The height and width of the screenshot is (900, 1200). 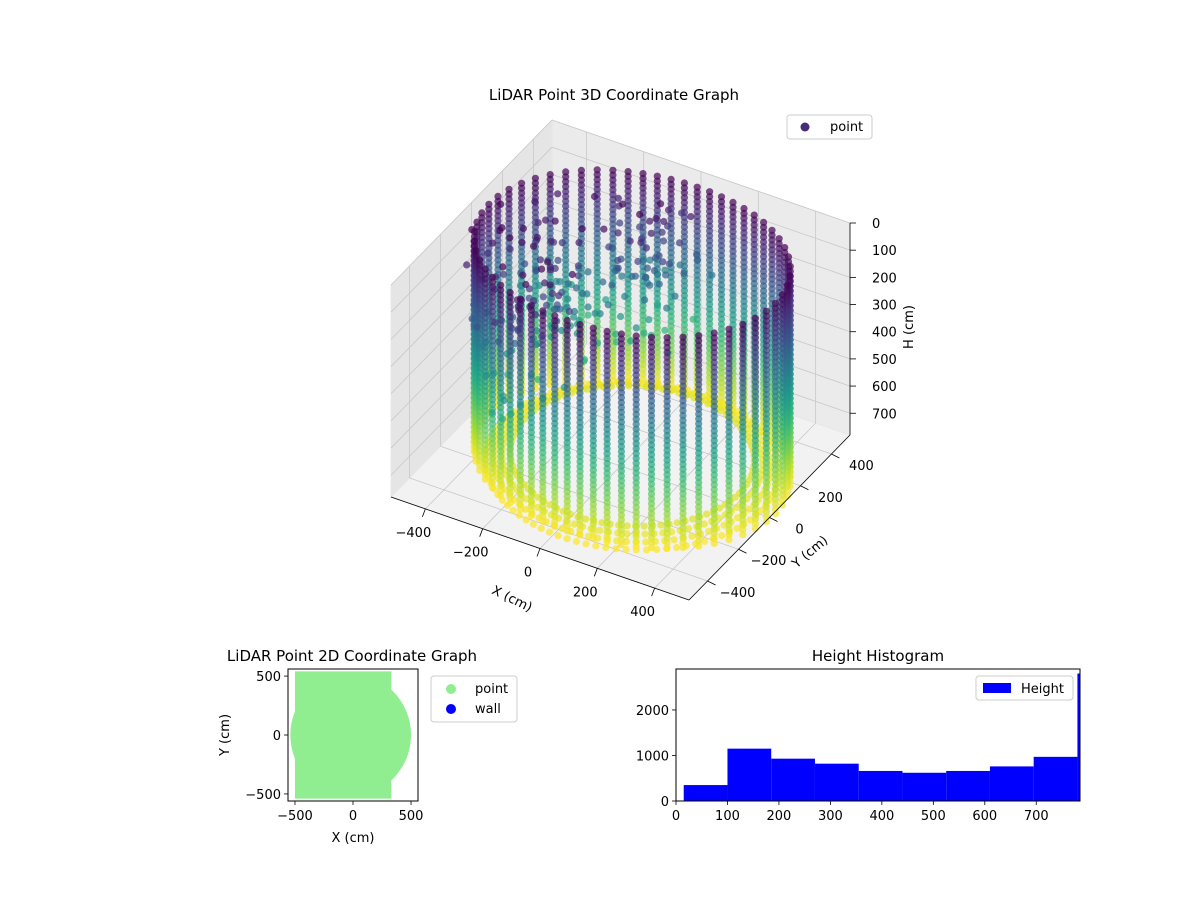 What do you see at coordinates (352, 656) in the screenshot?
I see `plot2d-title: LiDAR Point 2D Coordinate Graph` at bounding box center [352, 656].